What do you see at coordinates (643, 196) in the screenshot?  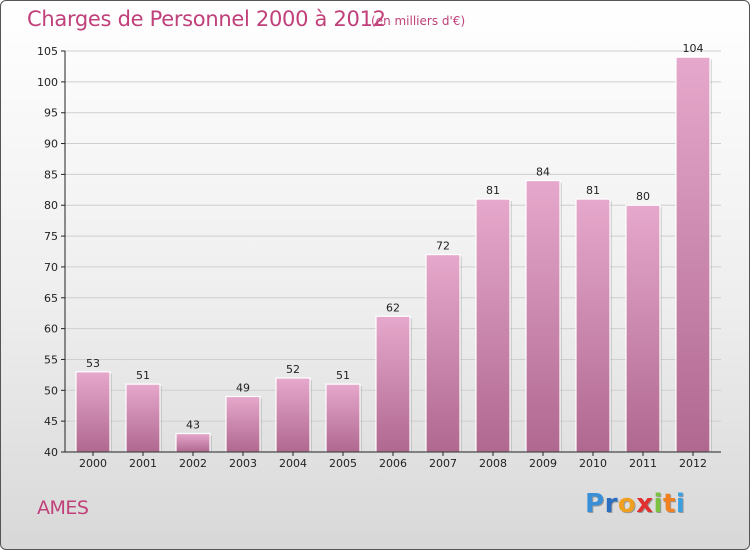 I see `bar-value-label: 80` at bounding box center [643, 196].